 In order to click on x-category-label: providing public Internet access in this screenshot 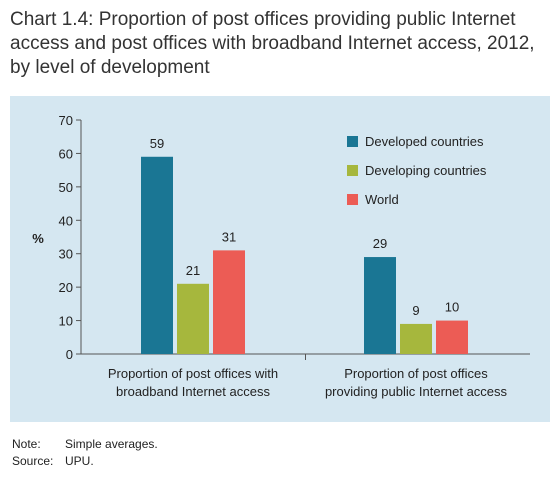, I will do `click(416, 391)`.